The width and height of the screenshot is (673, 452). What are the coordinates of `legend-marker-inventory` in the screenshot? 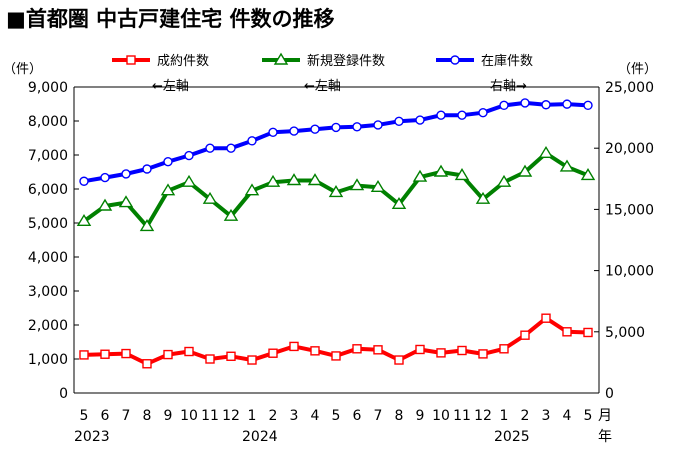 It's located at (455, 60).